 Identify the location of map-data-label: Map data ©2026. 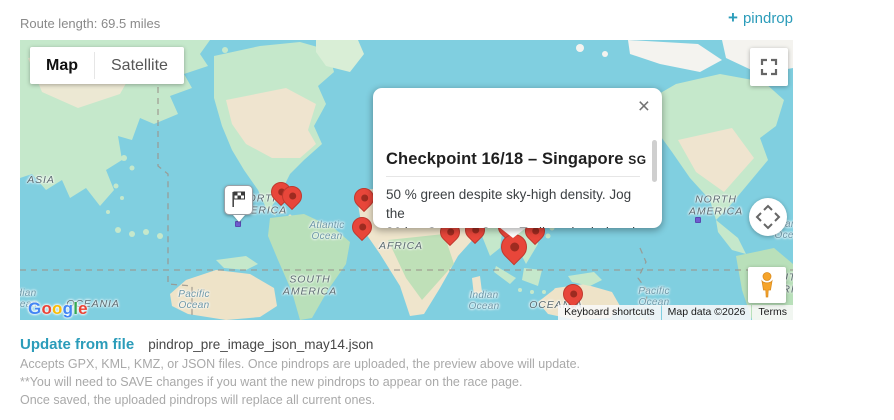
(706, 312).